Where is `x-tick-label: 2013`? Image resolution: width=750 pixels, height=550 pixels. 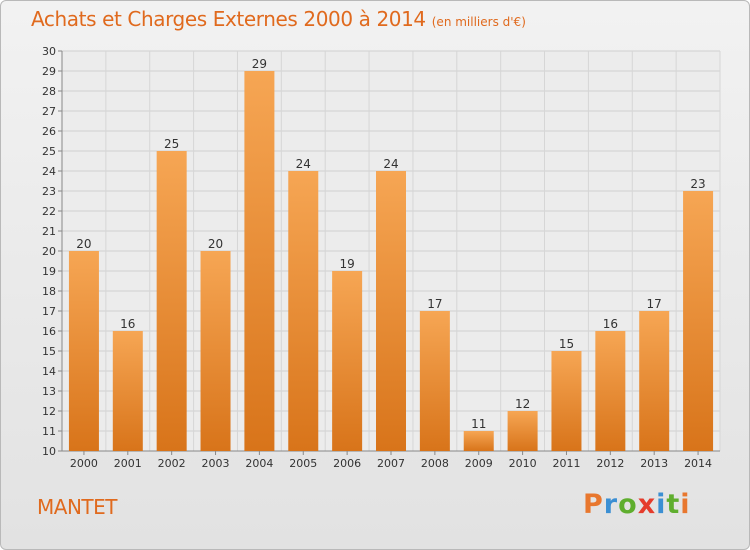
x-tick-label: 2013 is located at coordinates (654, 463).